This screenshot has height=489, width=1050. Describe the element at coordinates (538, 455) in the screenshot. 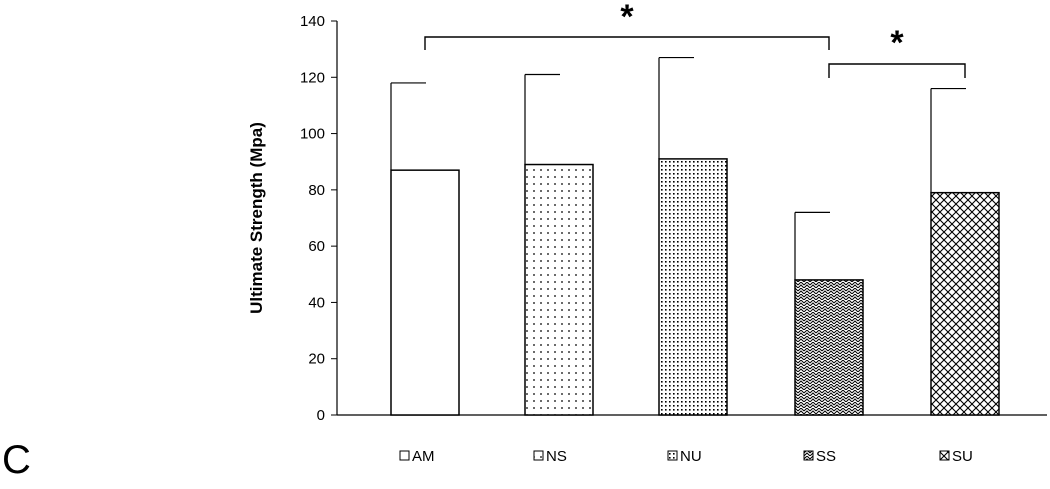

I see `legend-swatch-ns` at that location.